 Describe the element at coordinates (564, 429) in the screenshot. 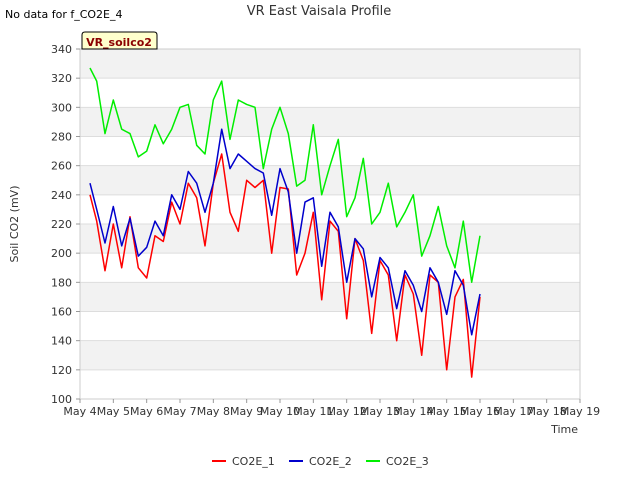

I see `x-axis-label: Time` at that location.